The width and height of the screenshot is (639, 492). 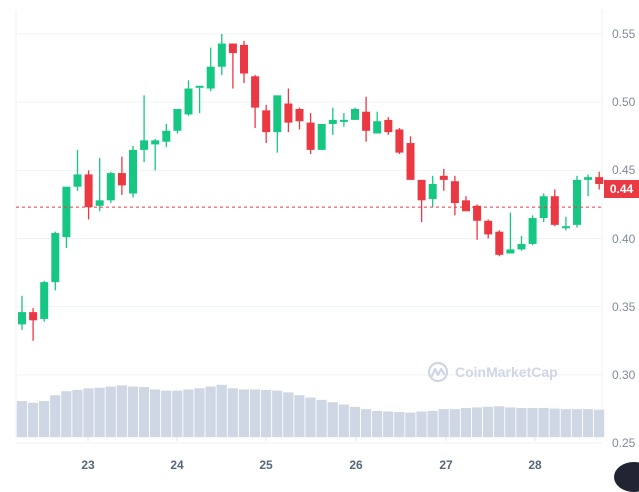 I want to click on y-tick-label: 0.30, so click(x=624, y=374).